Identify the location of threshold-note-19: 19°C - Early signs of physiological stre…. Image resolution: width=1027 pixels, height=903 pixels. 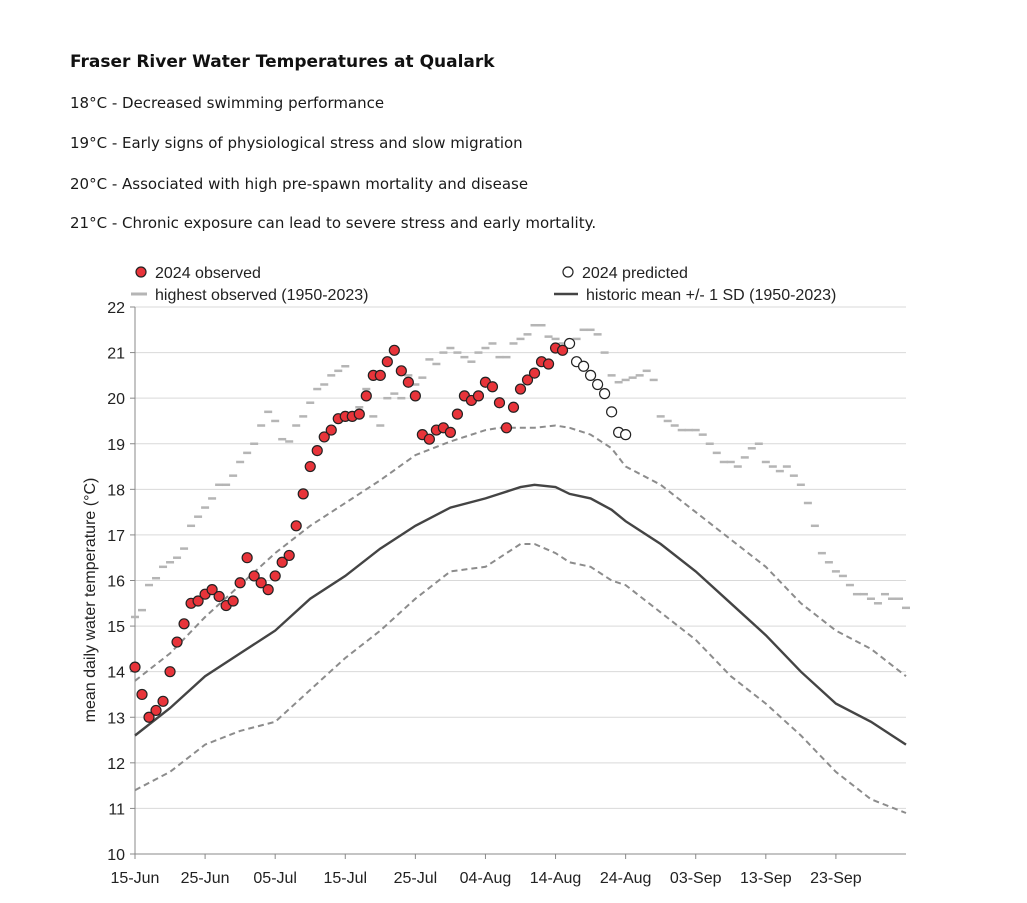
(296, 143).